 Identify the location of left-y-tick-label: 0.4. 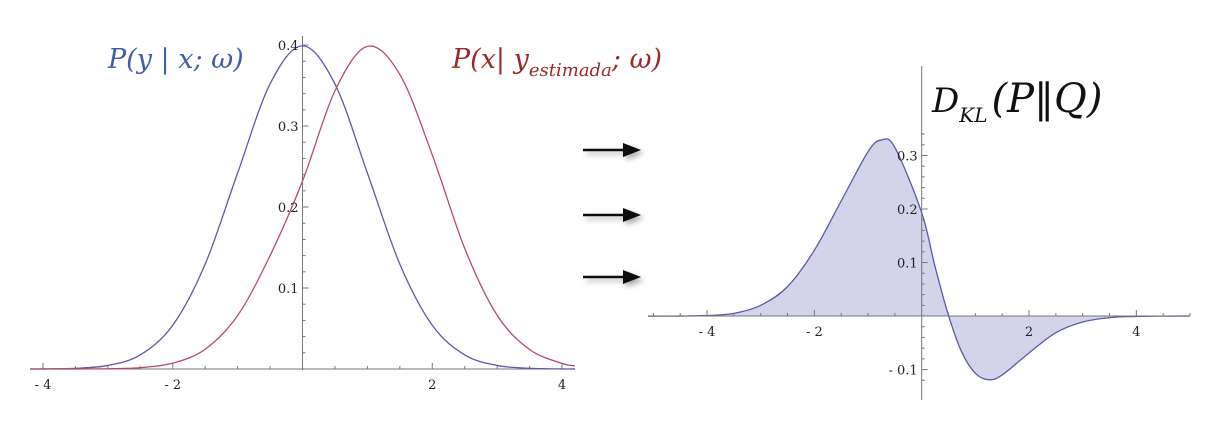
(288, 46).